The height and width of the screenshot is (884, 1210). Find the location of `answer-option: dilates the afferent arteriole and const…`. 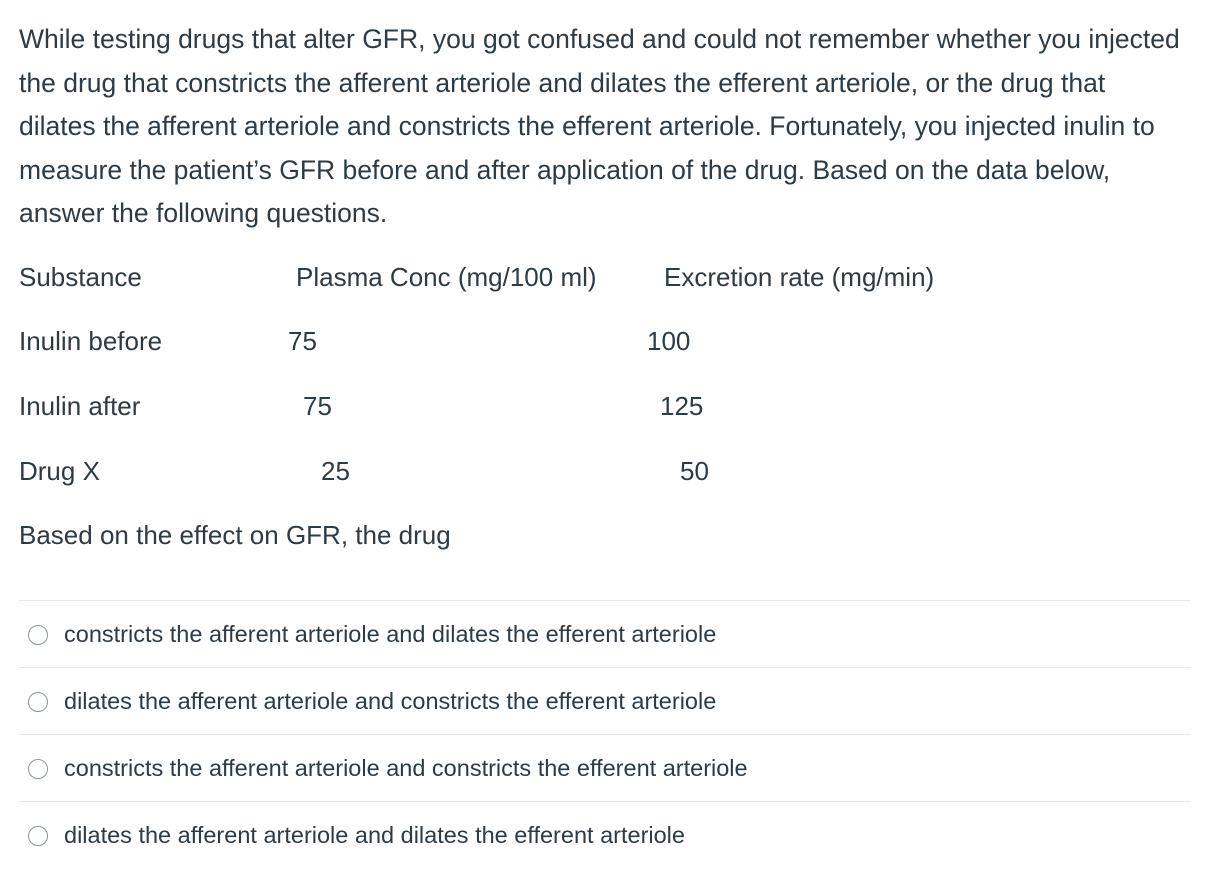

answer-option: dilates the afferent arteriole and const… is located at coordinates (605, 700).